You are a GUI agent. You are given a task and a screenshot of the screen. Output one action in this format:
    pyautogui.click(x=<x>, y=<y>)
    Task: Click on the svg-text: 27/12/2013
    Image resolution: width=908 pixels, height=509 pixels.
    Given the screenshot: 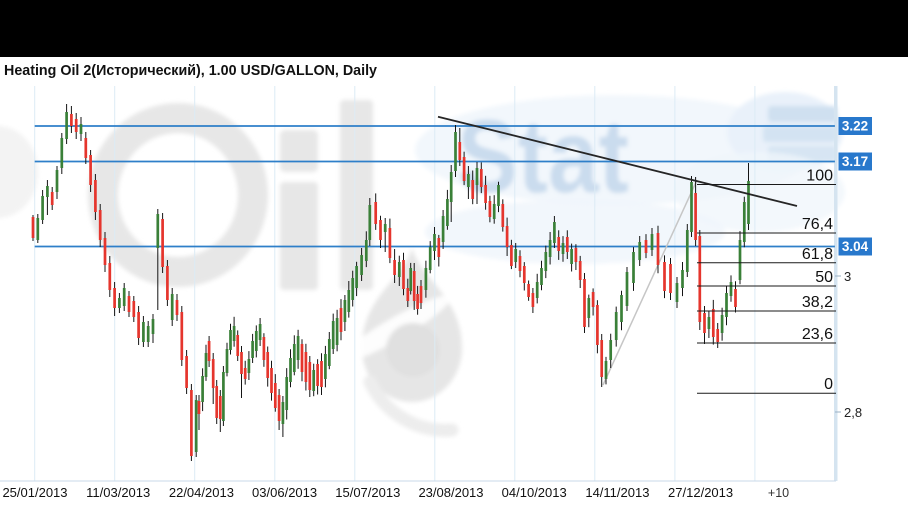 What is the action you would take?
    pyautogui.click(x=700, y=492)
    